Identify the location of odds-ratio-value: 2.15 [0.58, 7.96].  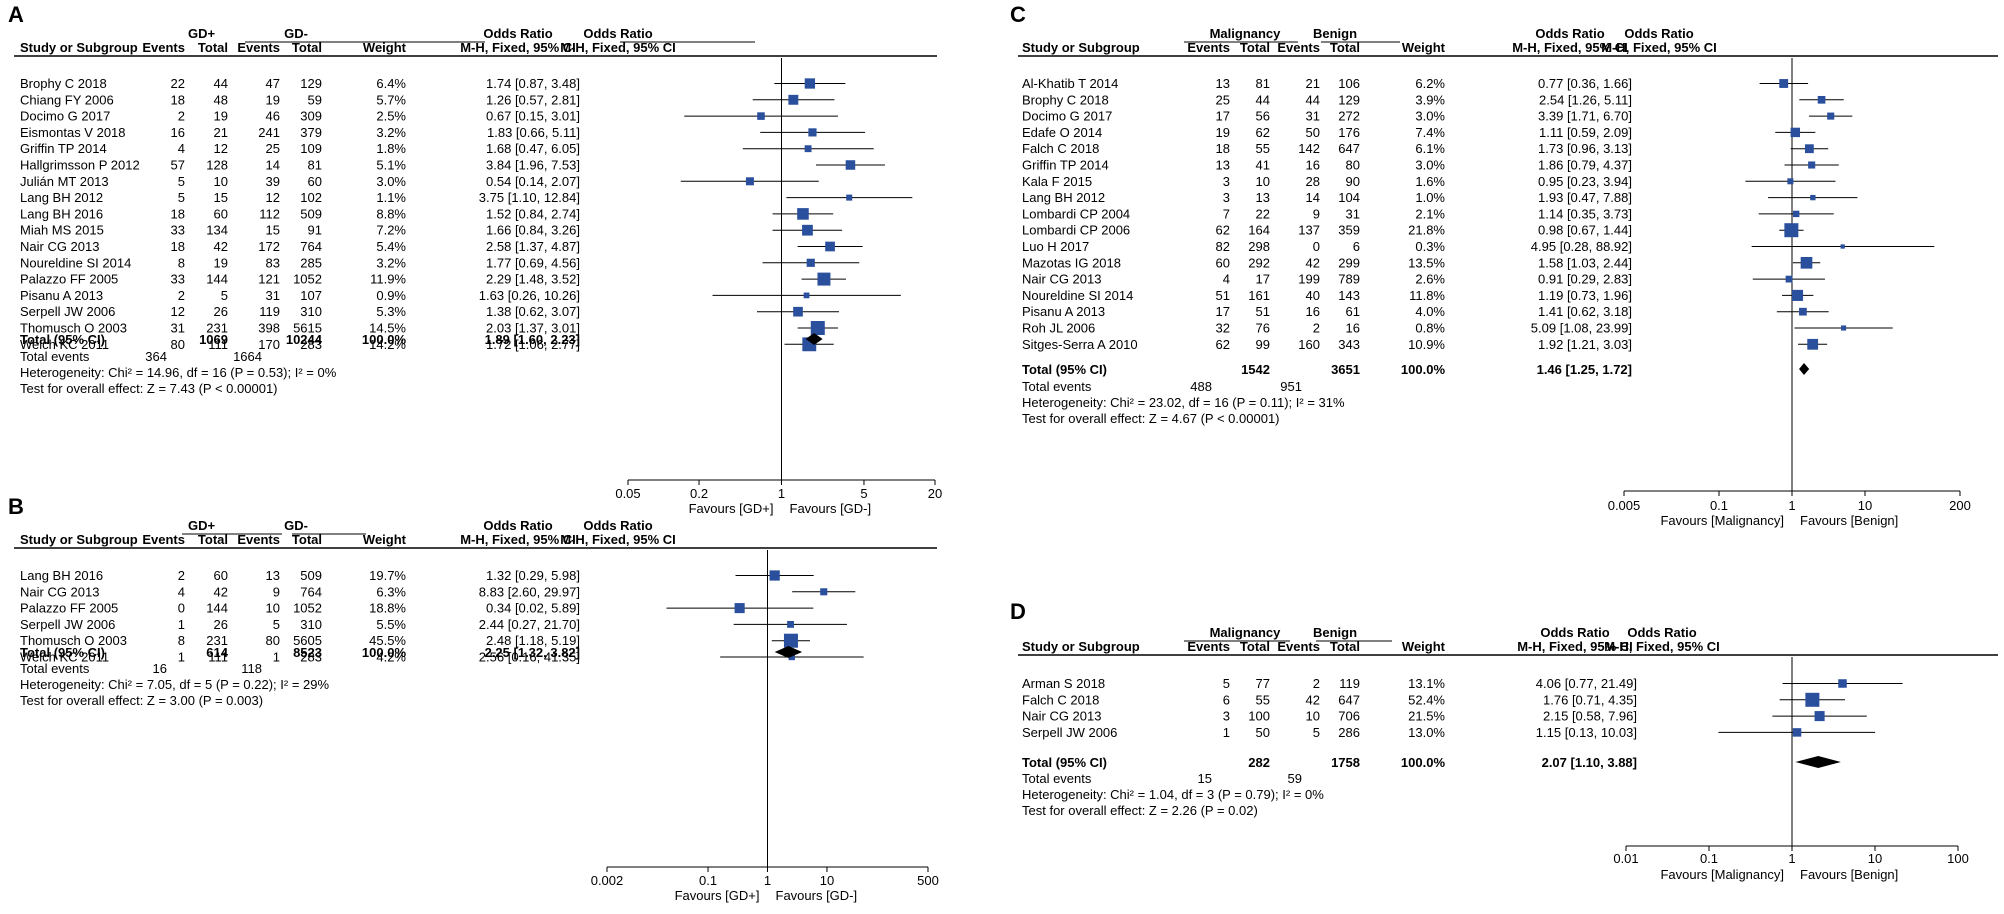
(1590, 716).